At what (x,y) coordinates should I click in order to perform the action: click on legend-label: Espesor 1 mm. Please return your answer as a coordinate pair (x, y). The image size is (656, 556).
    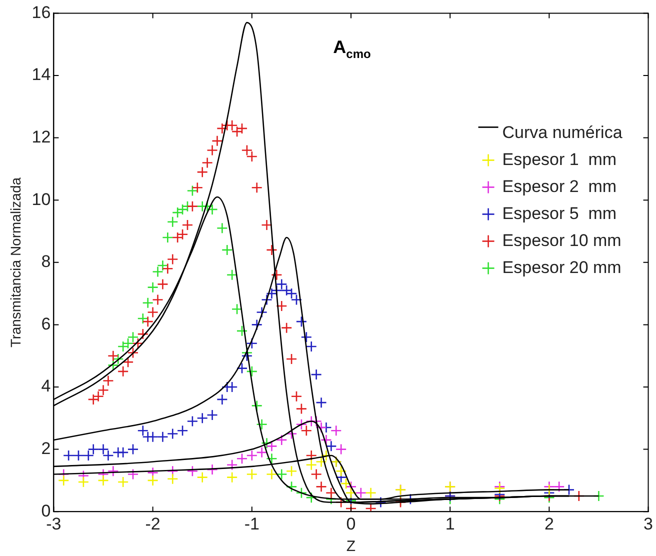
    Looking at the image, I should click on (559, 159).